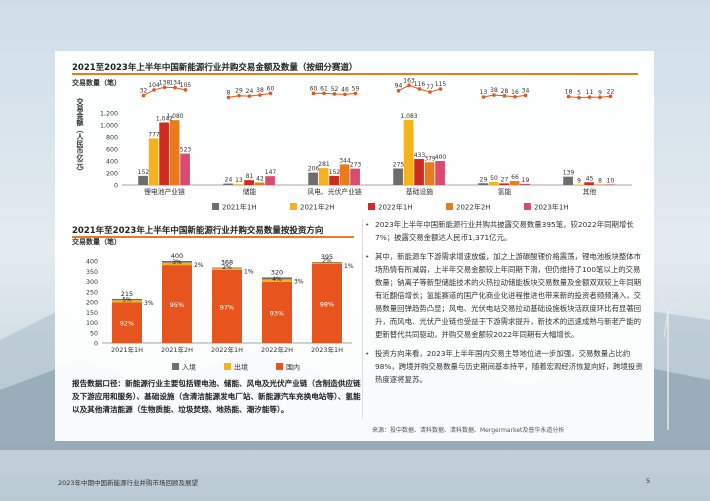 The height and width of the screenshot is (501, 710). Describe the element at coordinates (314, 169) in the screenshot. I see `bar-value-label: 206` at that location.